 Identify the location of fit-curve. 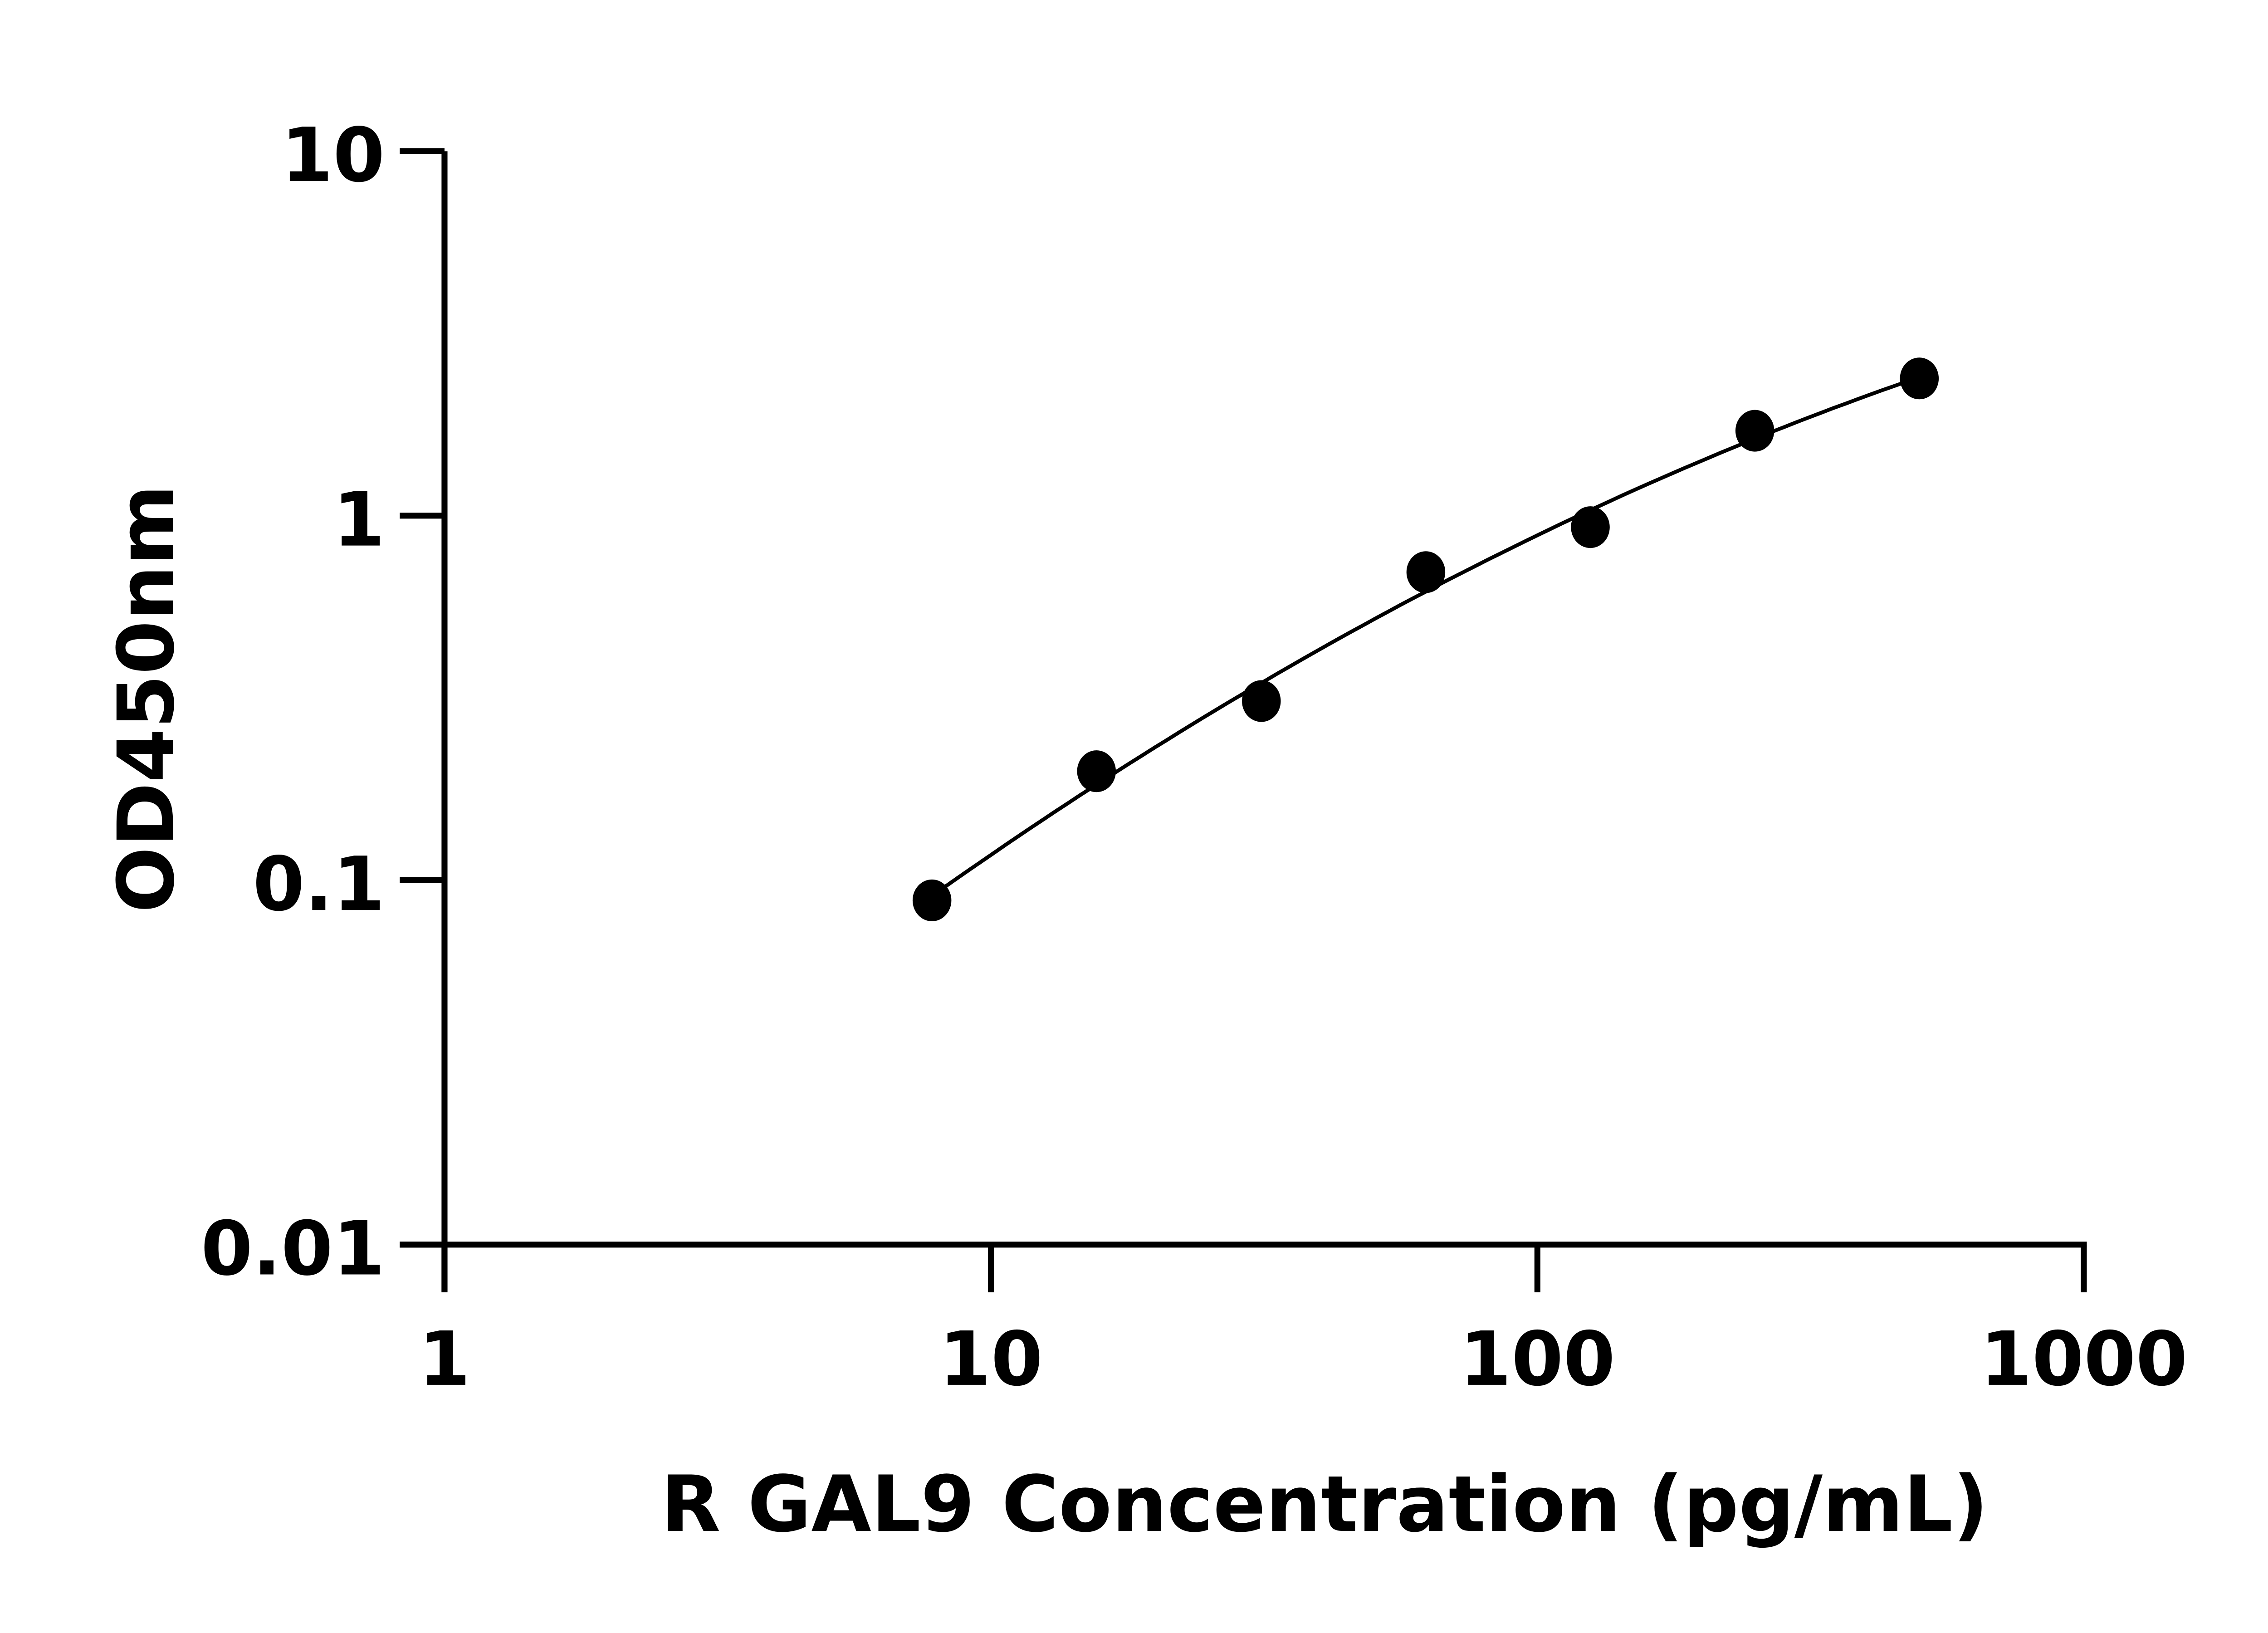
(1425, 636).